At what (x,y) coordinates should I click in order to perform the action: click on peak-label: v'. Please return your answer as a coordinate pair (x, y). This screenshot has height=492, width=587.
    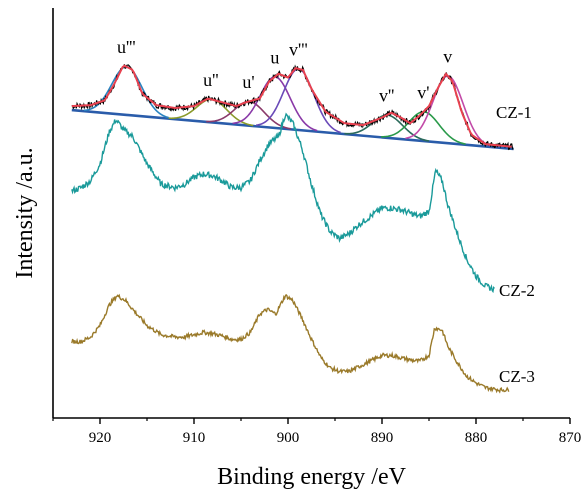
    Looking at the image, I should click on (423, 92).